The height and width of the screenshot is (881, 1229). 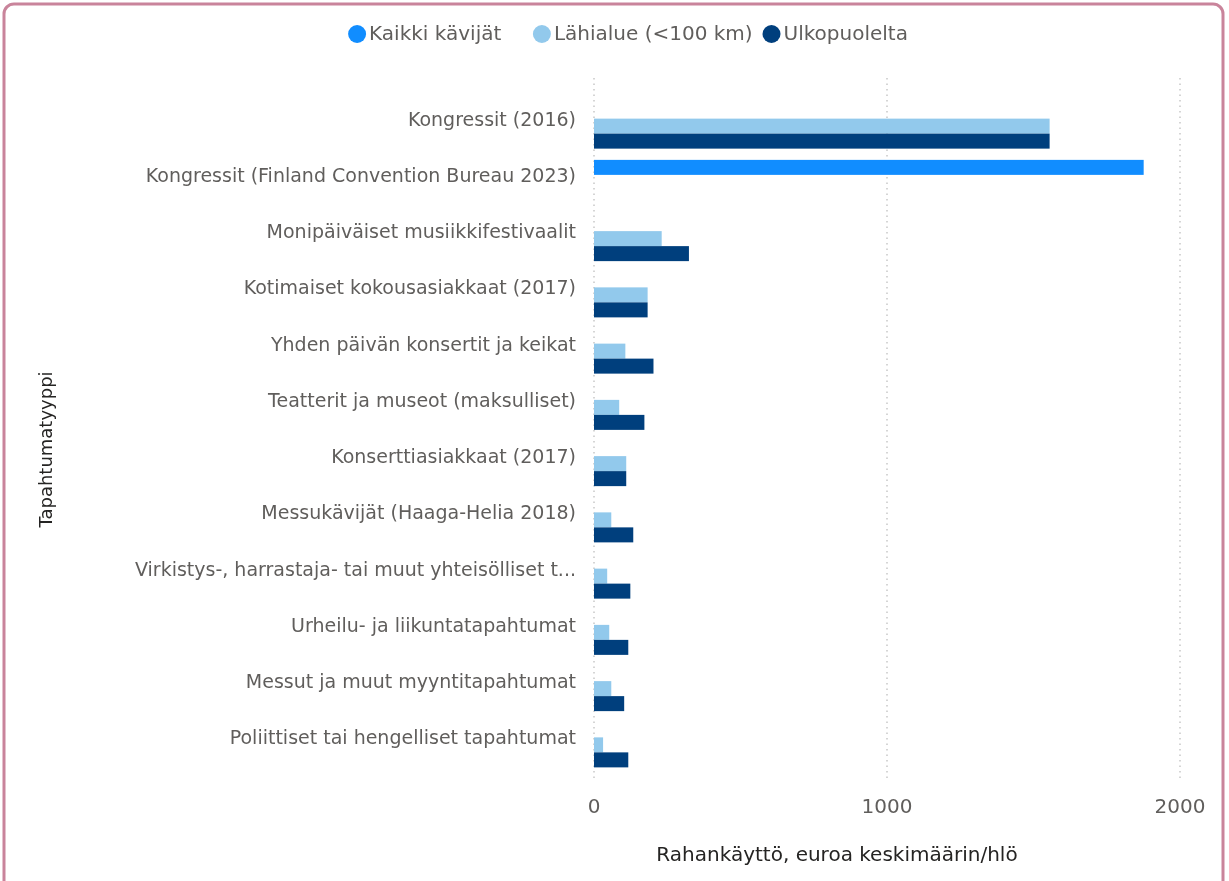 I want to click on y-tick-label: Kotimaiset kokousasiakkaat (2017), so click(x=409, y=287).